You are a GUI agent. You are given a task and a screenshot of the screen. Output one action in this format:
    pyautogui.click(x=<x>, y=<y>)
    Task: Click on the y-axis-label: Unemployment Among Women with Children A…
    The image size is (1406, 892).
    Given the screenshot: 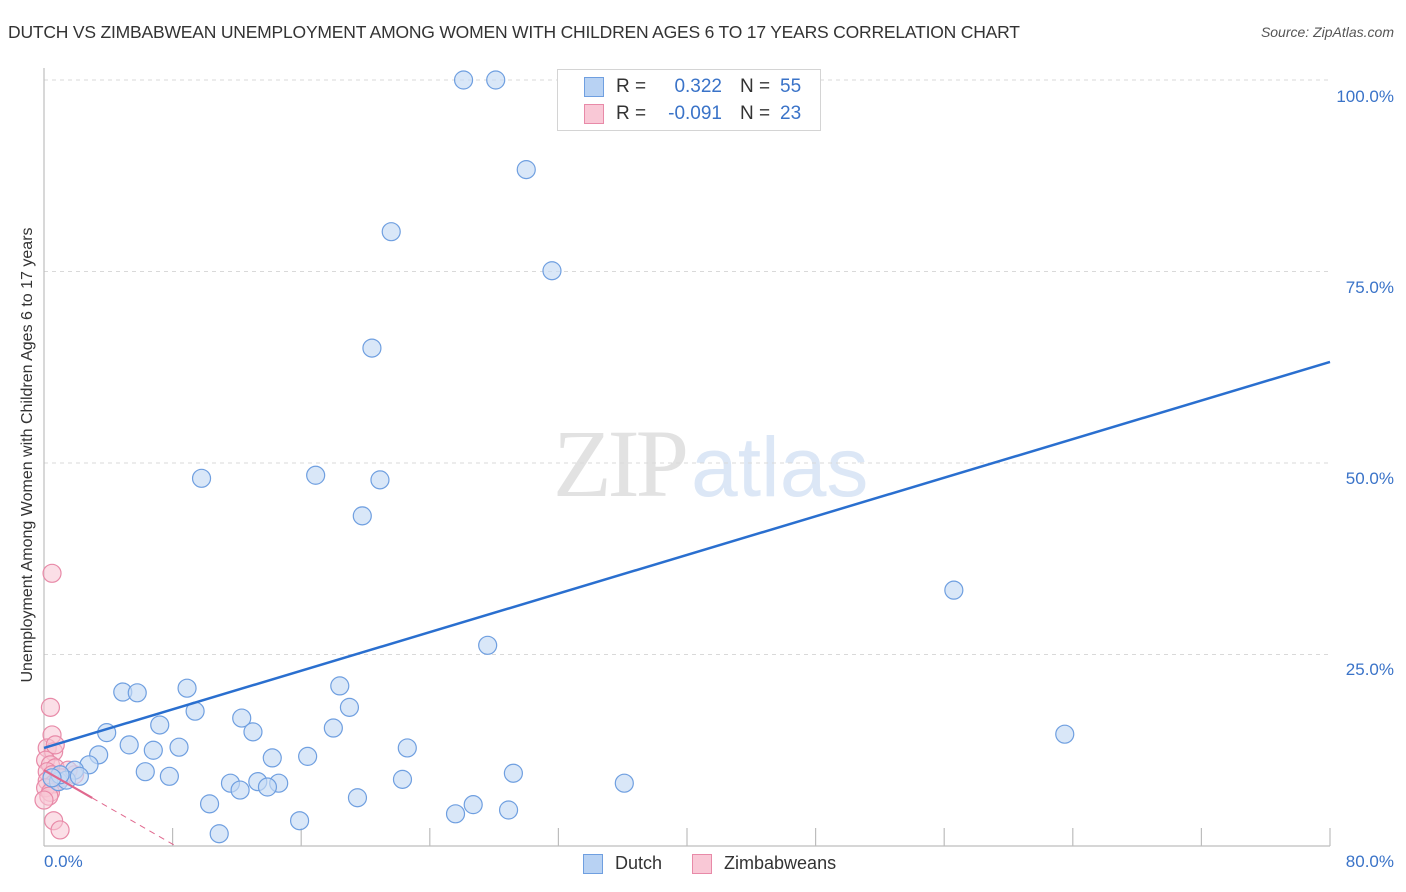 What is the action you would take?
    pyautogui.click(x=27, y=455)
    